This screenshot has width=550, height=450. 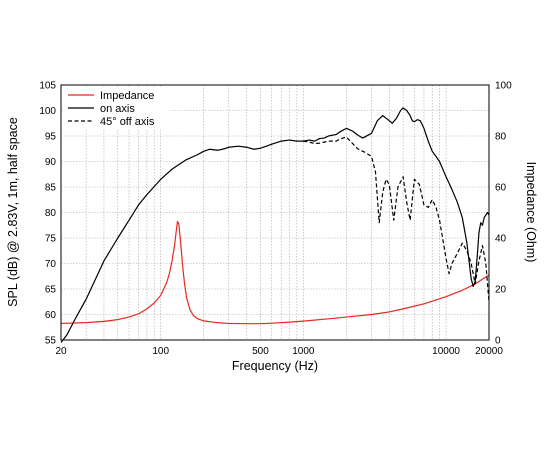 I want to click on series-line-45-off-axis, so click(x=396, y=219).